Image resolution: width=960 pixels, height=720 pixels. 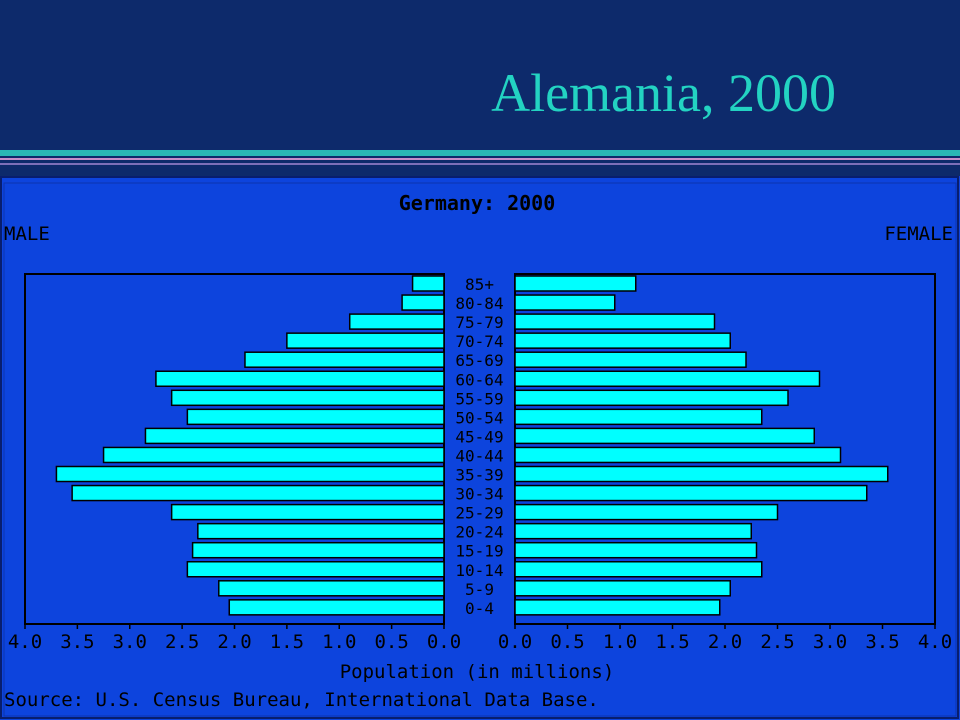 What do you see at coordinates (672, 642) in the screenshot?
I see `female-tick-label: 1.5` at bounding box center [672, 642].